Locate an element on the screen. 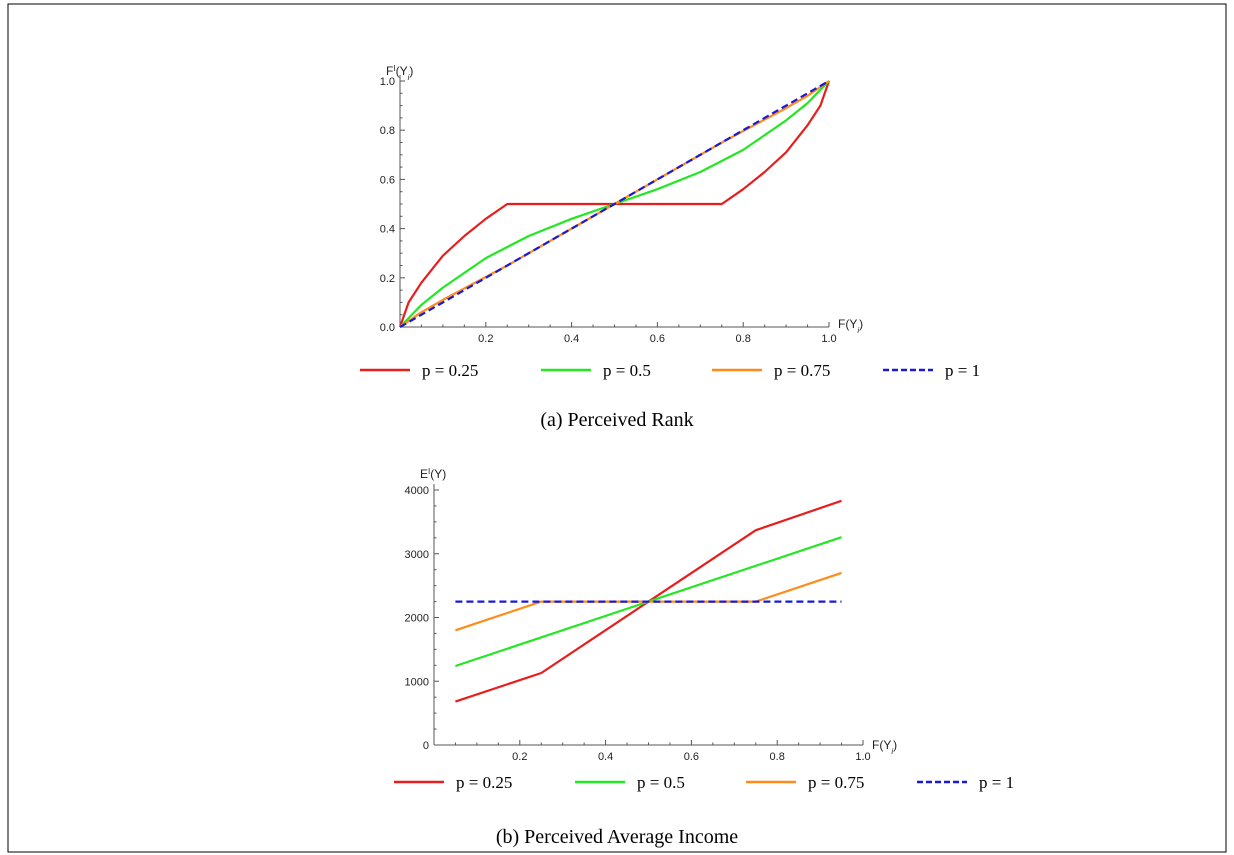 The image size is (1234, 855). x-axis-label-b: F(Yi) is located at coordinates (884, 747).